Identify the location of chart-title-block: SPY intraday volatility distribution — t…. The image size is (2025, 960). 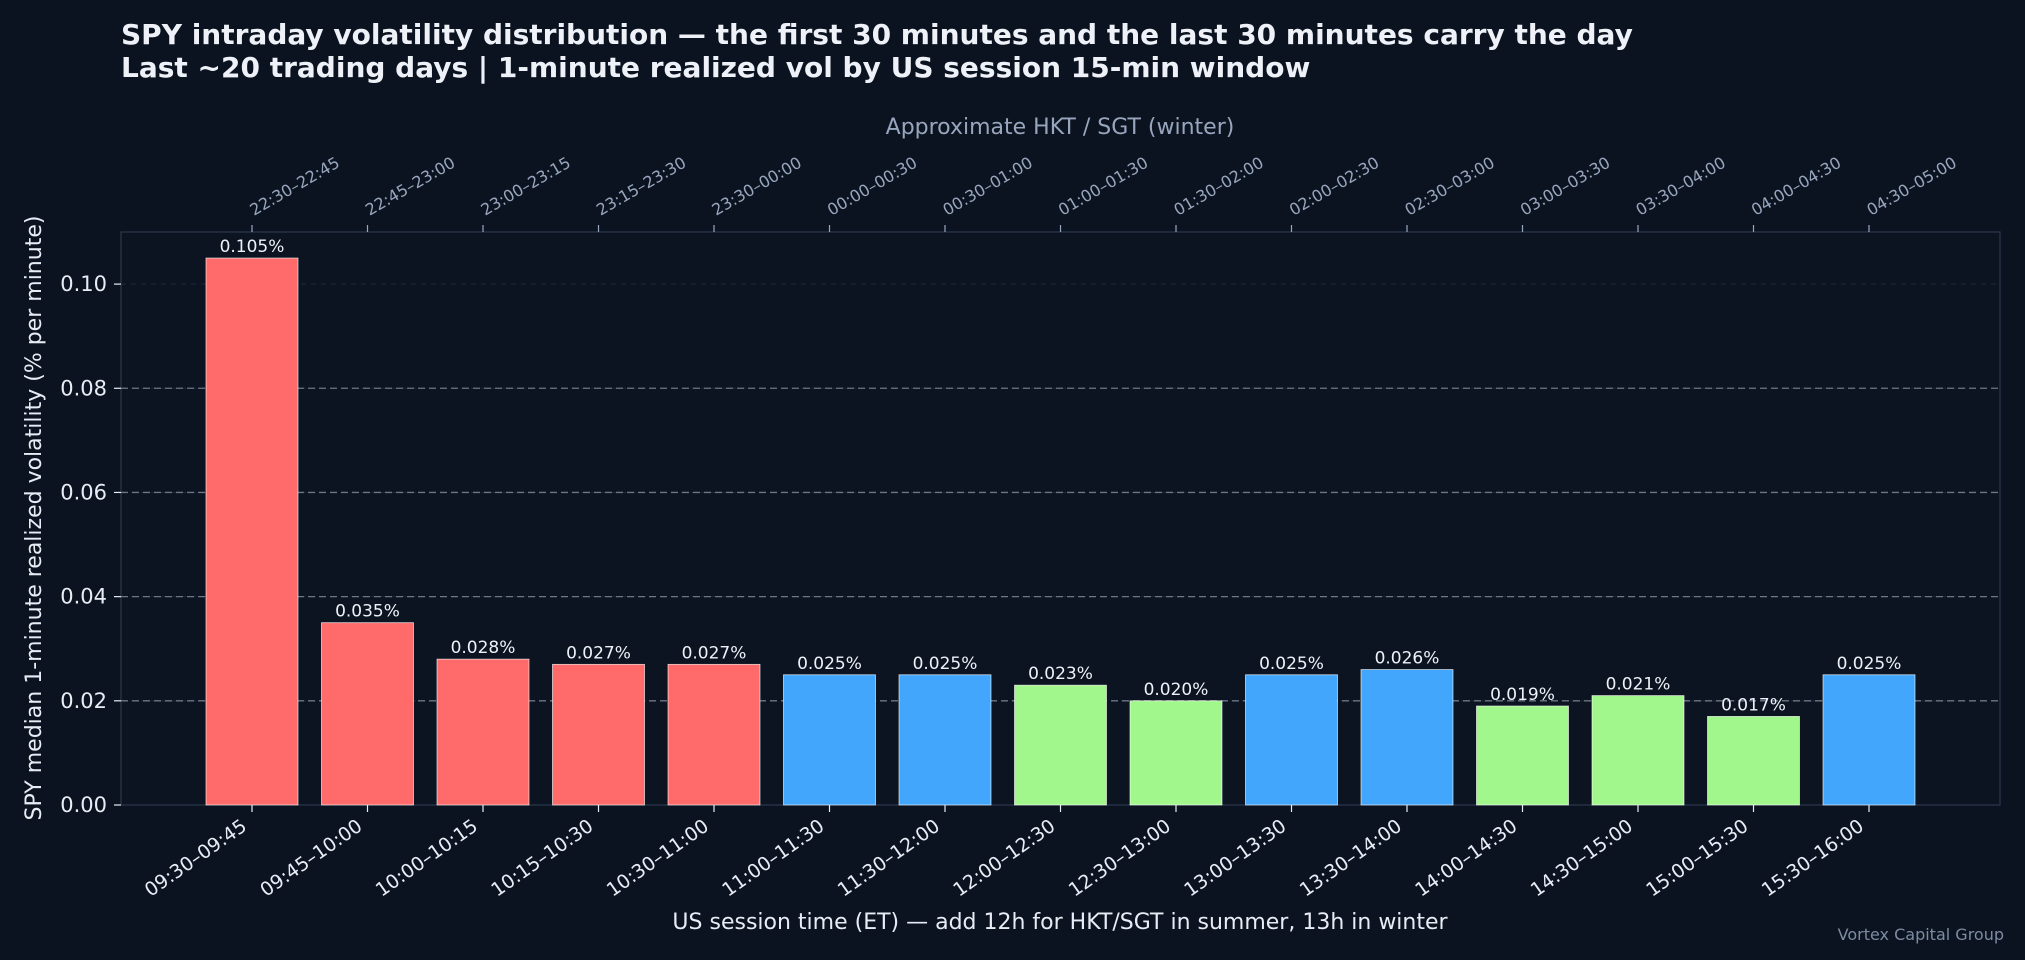
(877, 51).